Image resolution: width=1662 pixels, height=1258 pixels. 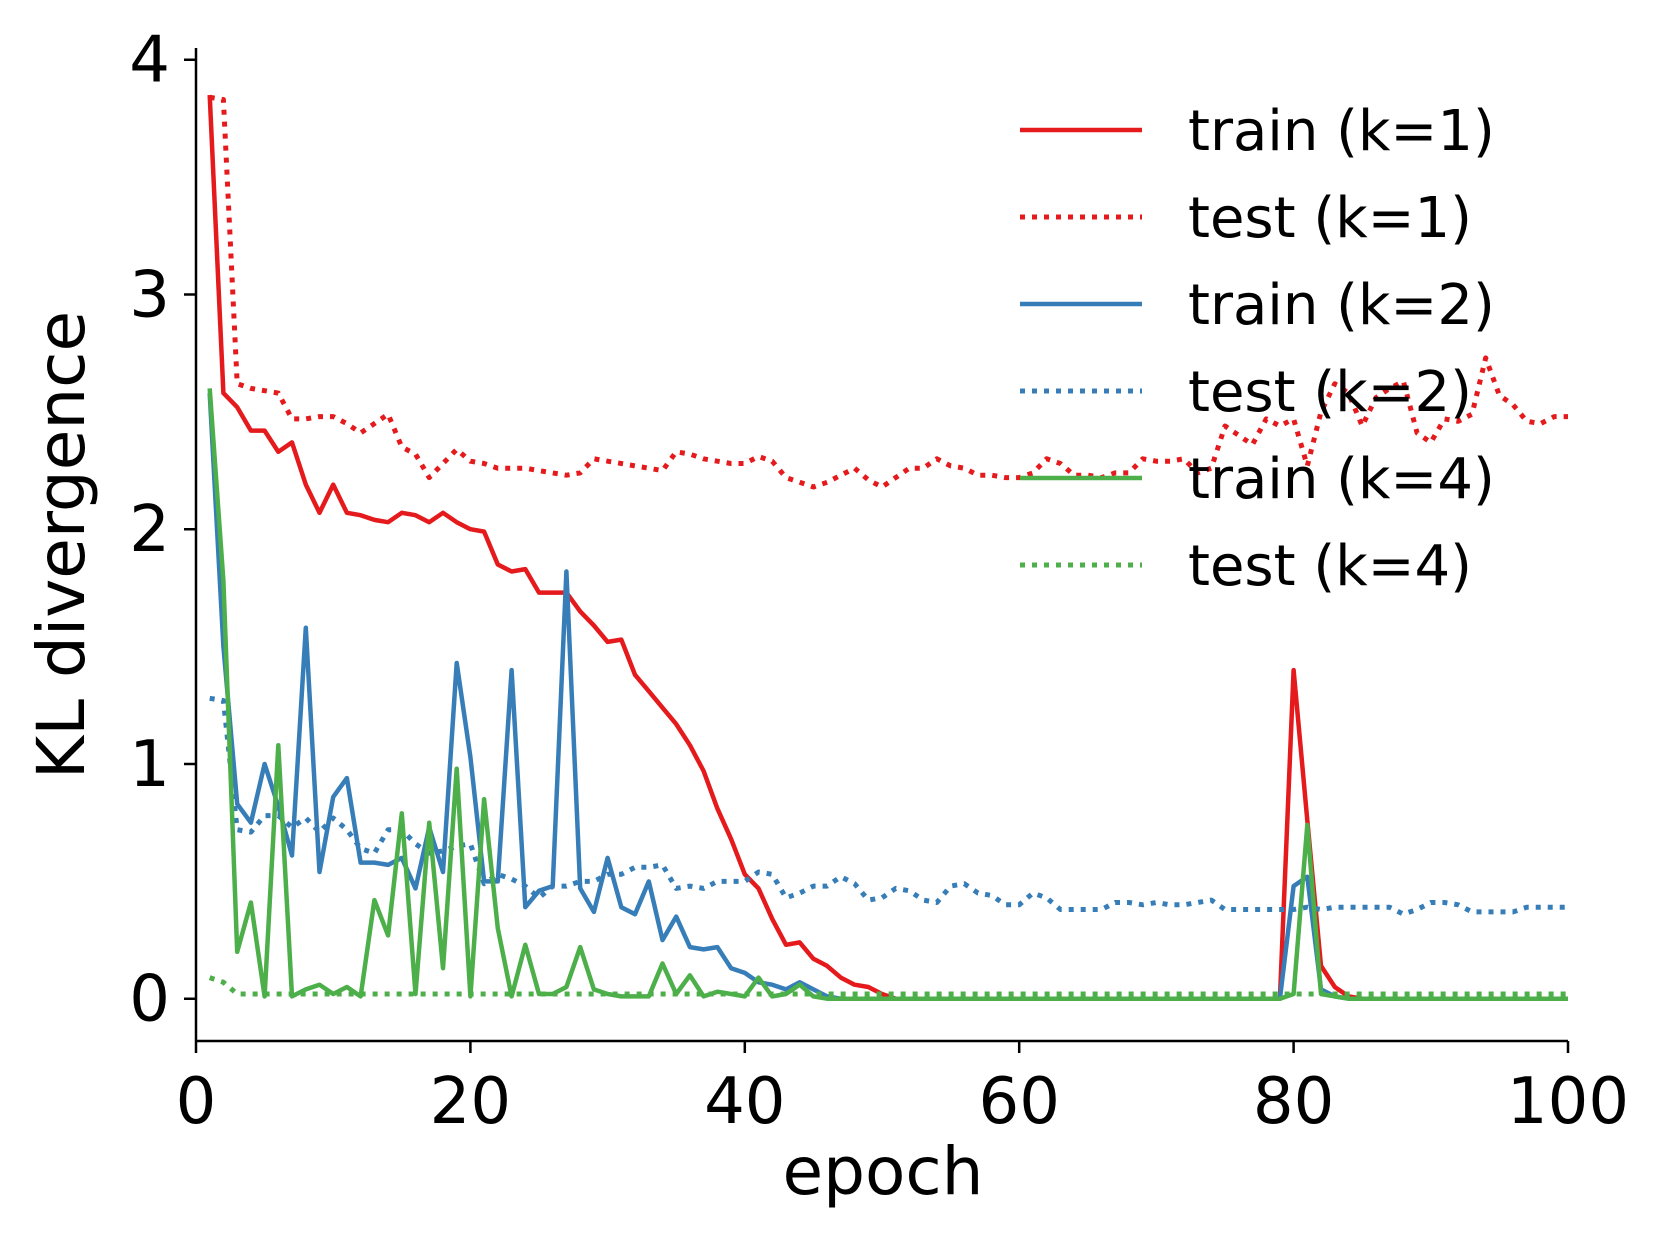 What do you see at coordinates (1330, 392) in the screenshot?
I see `legend-label: test (k=2)` at bounding box center [1330, 392].